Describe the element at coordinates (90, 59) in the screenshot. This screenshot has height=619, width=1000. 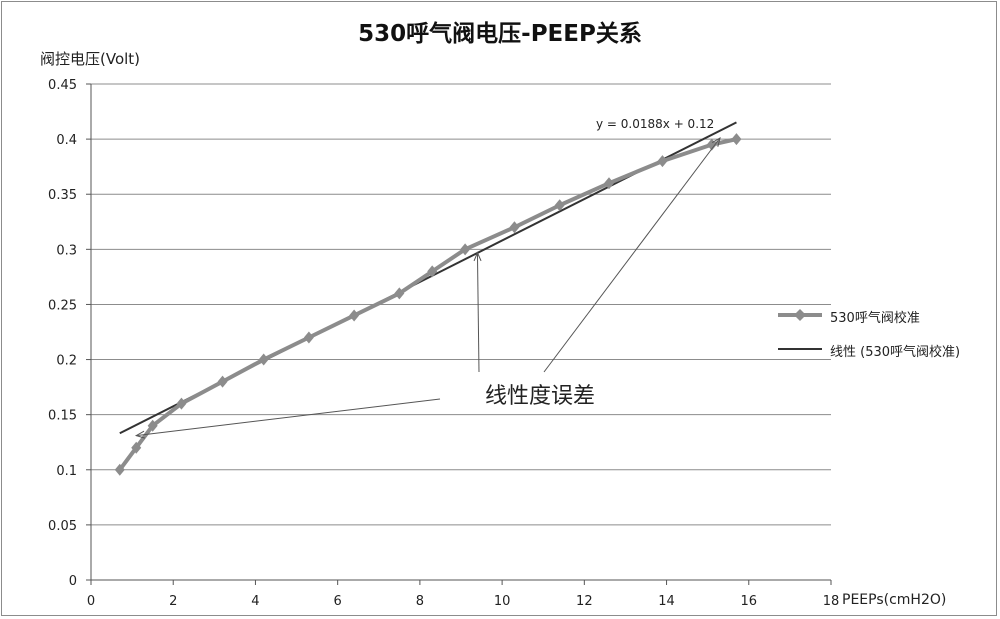
I see `y-axis-label: 阀控电压(Volt)` at that location.